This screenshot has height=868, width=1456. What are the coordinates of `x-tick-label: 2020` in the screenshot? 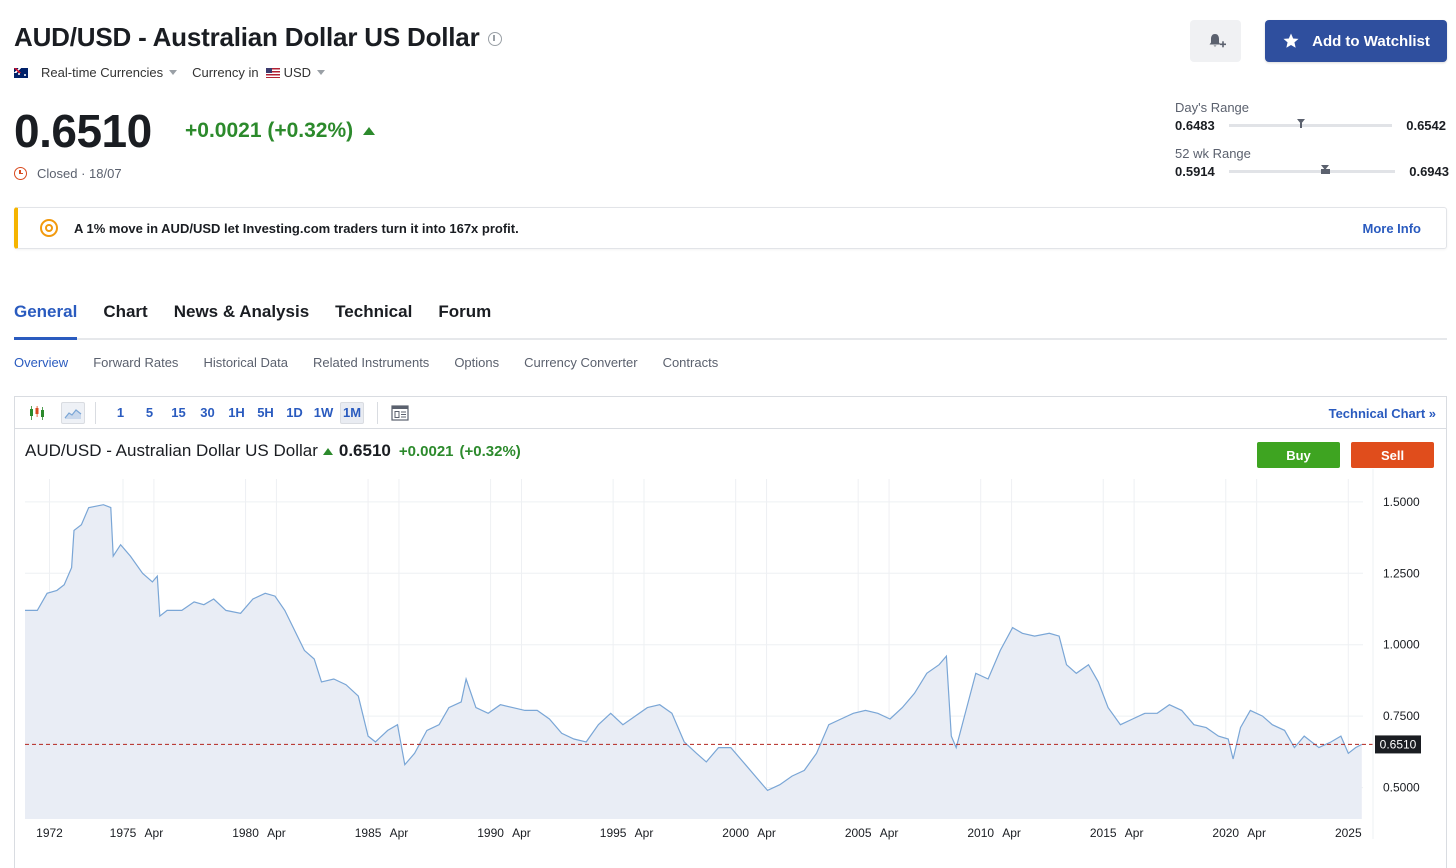 It's located at (1225, 833).